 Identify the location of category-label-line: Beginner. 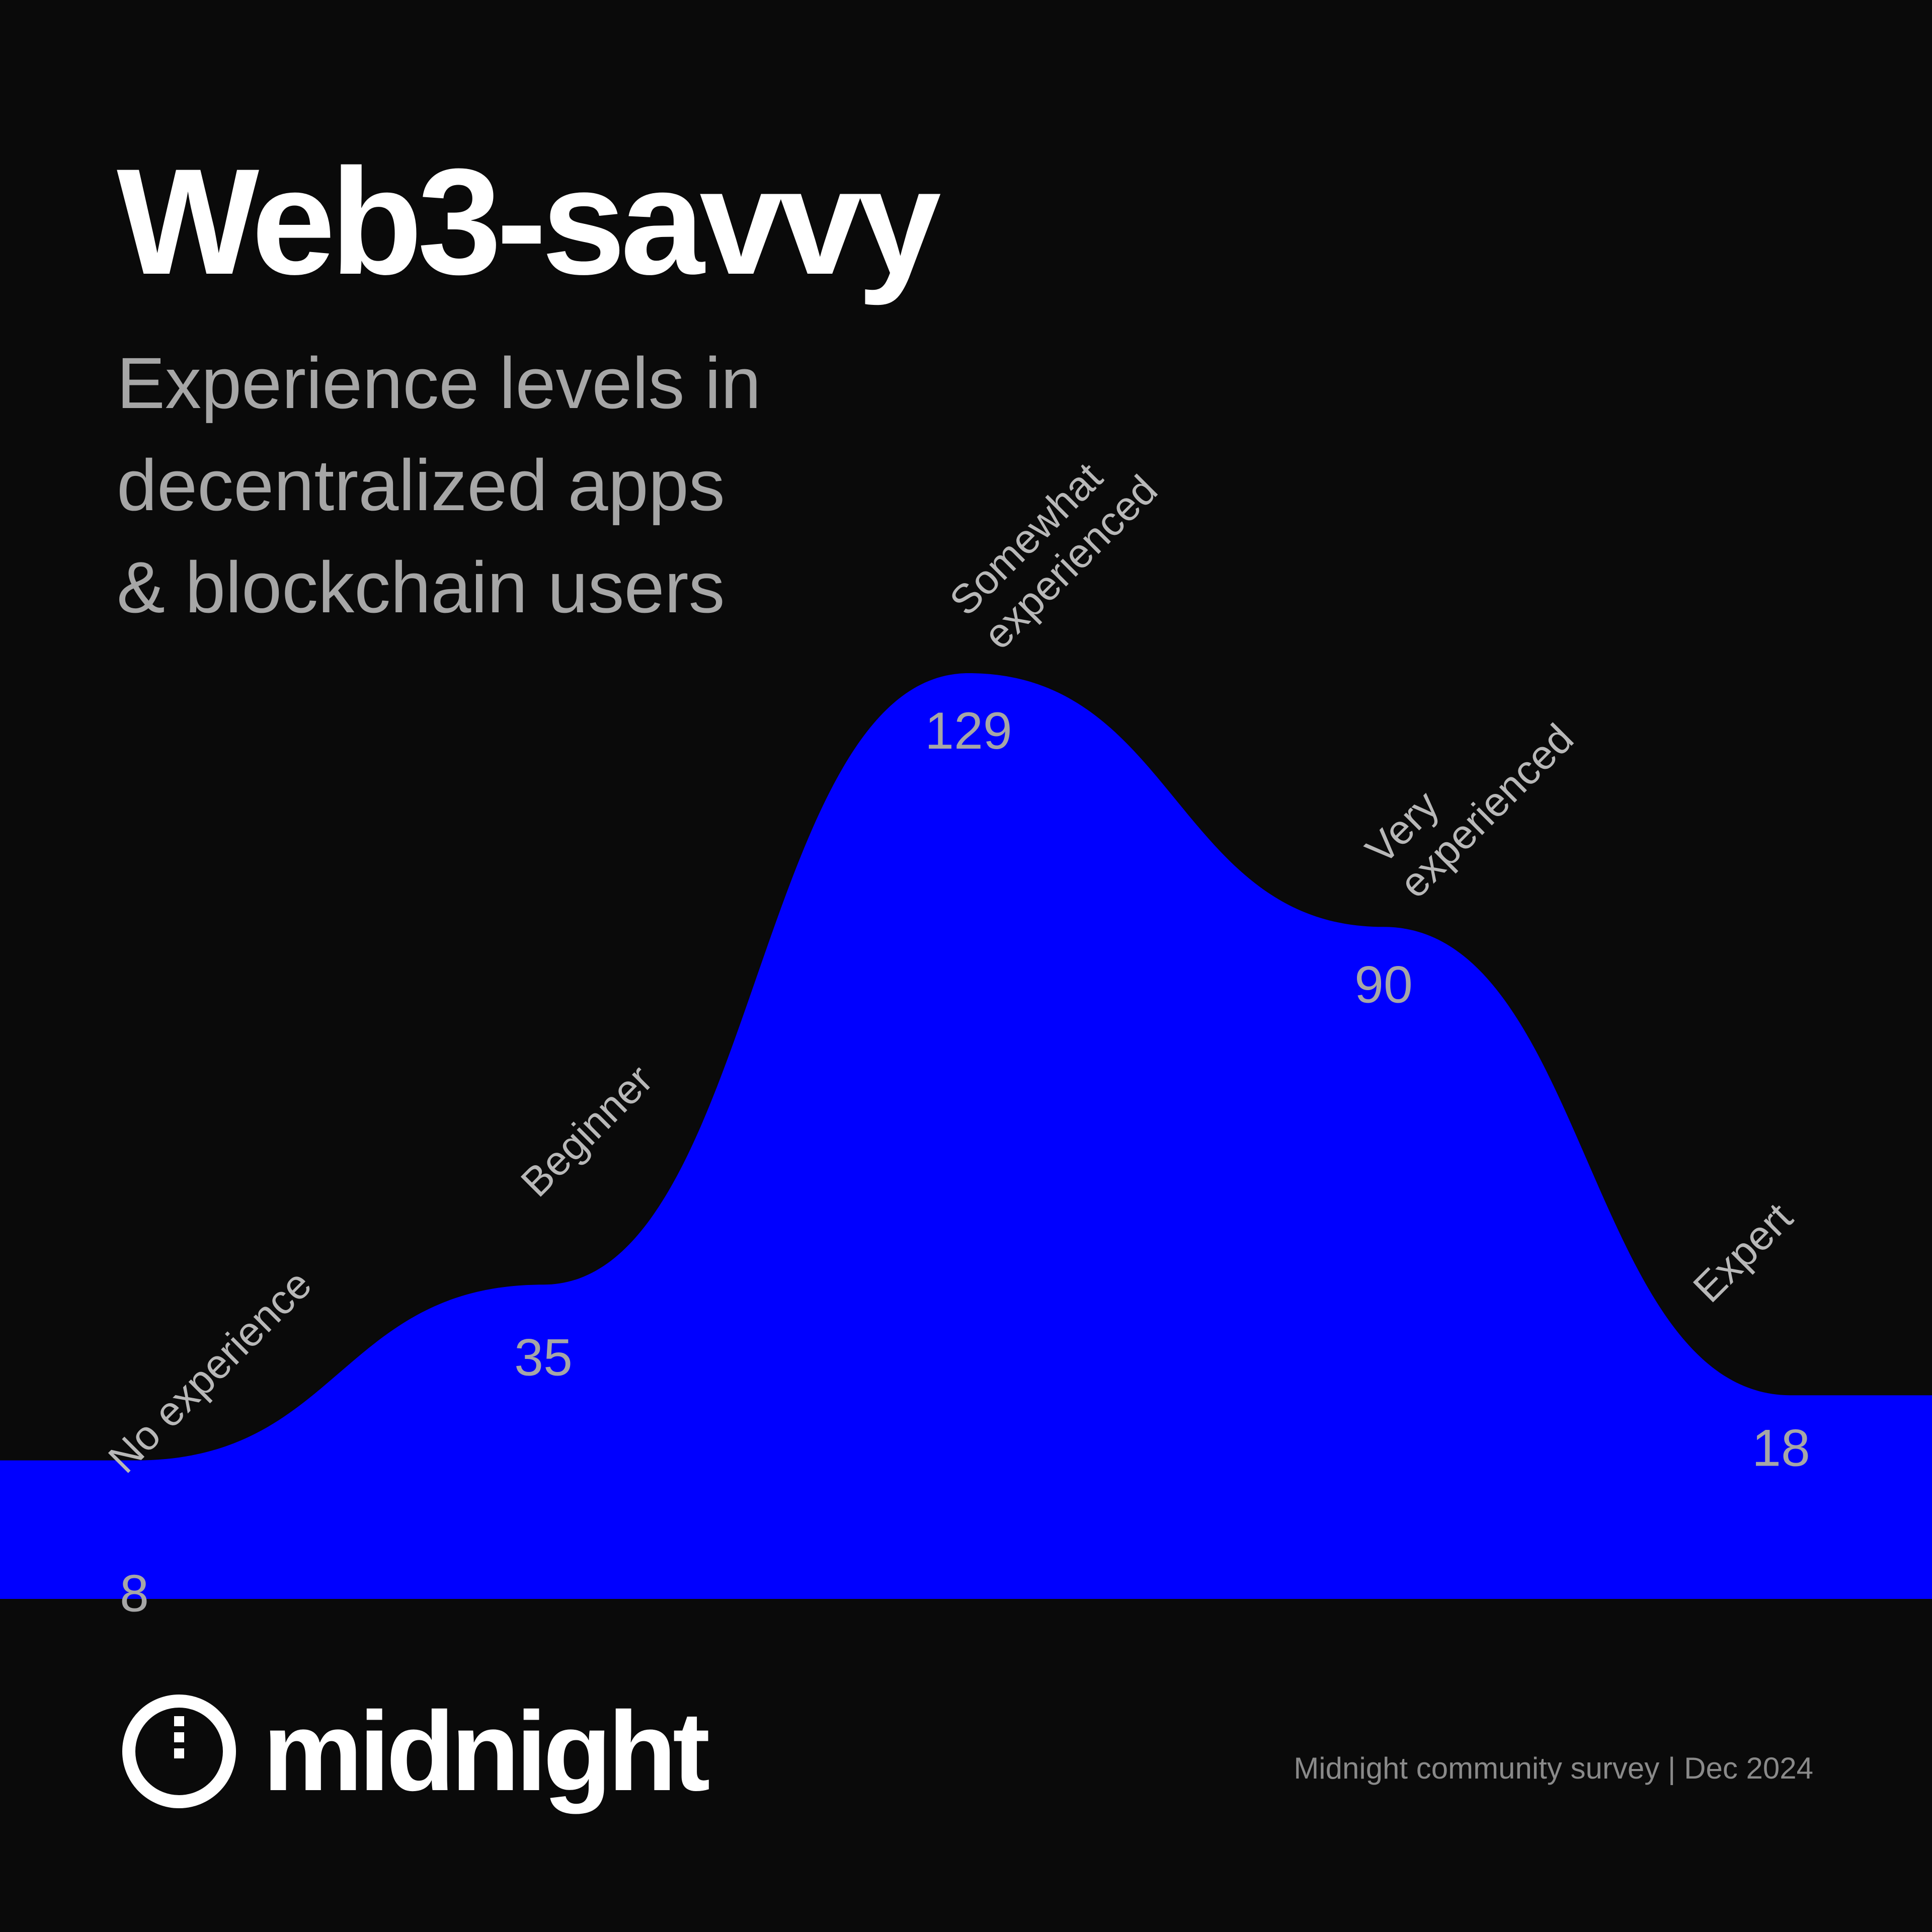
(587, 1131).